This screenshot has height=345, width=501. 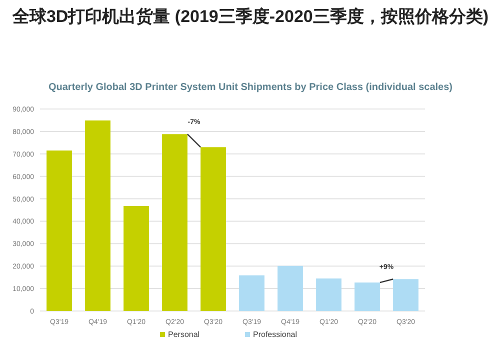 I want to click on legend-label: Personal, so click(x=184, y=334).